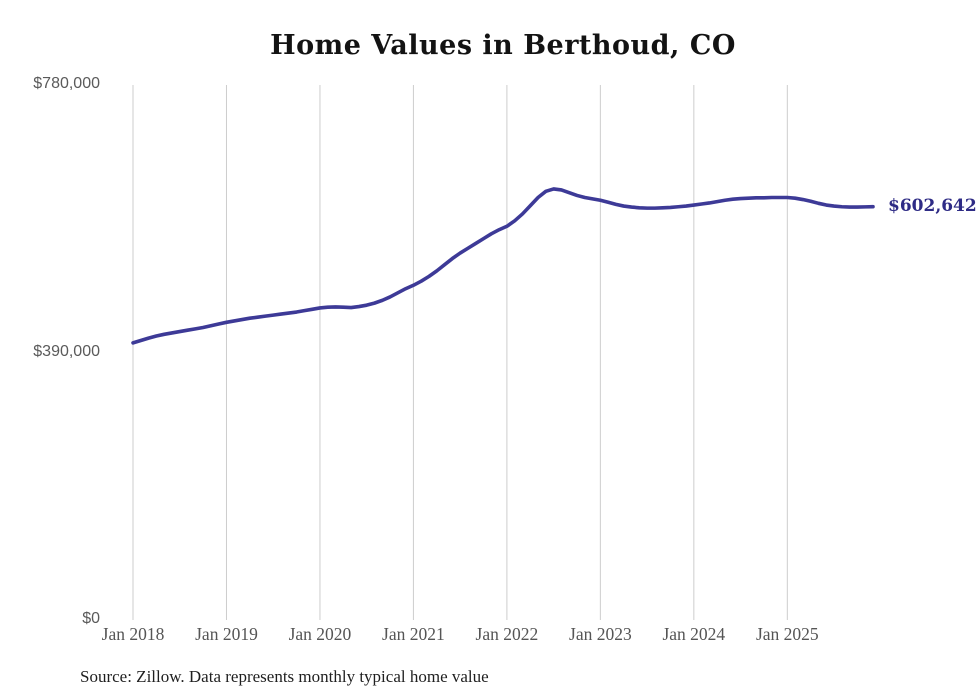 The width and height of the screenshot is (980, 699). Describe the element at coordinates (932, 205) in the screenshot. I see `latest-value-label: $602,642` at that location.